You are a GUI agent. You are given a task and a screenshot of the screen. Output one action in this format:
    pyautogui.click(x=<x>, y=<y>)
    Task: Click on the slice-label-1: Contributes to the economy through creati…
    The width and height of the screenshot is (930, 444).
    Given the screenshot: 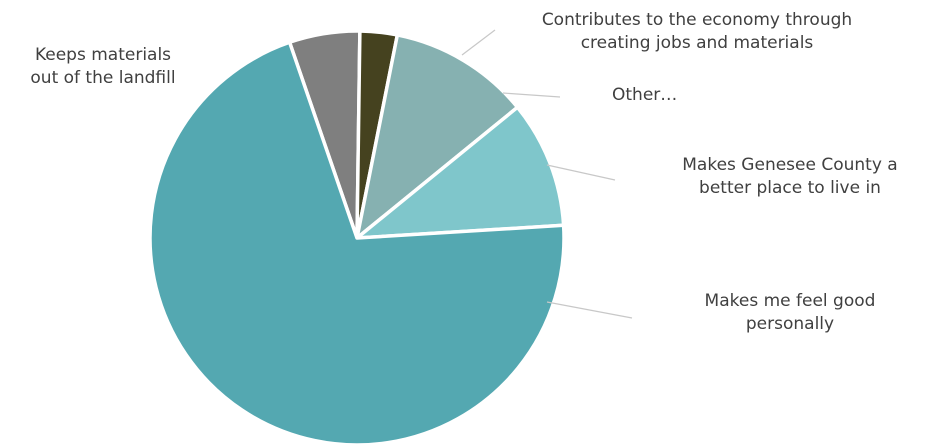 What is the action you would take?
    pyautogui.click(x=697, y=31)
    